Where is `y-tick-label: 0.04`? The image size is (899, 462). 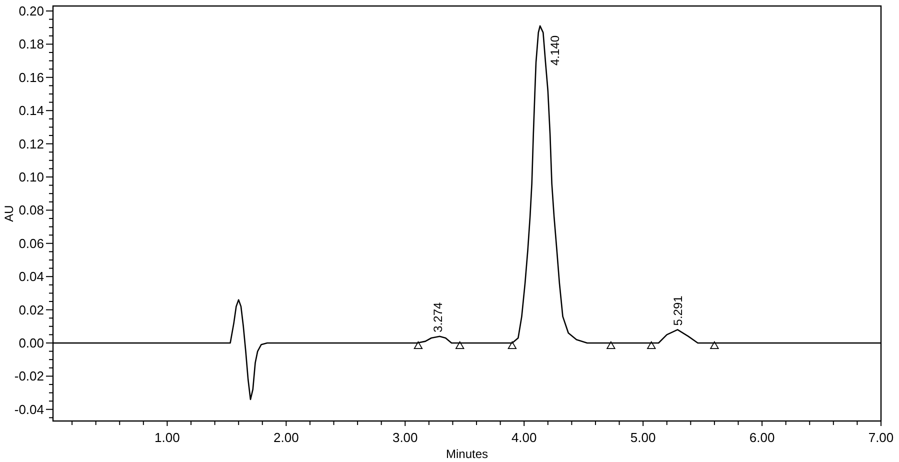 y-tick-label: 0.04 is located at coordinates (31, 276).